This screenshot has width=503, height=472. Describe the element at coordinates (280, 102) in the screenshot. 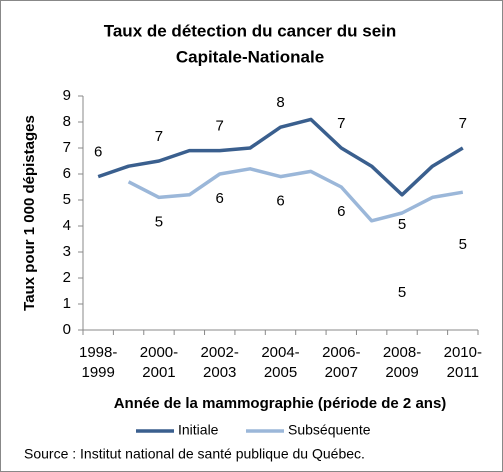

I see `data-label: 8` at that location.